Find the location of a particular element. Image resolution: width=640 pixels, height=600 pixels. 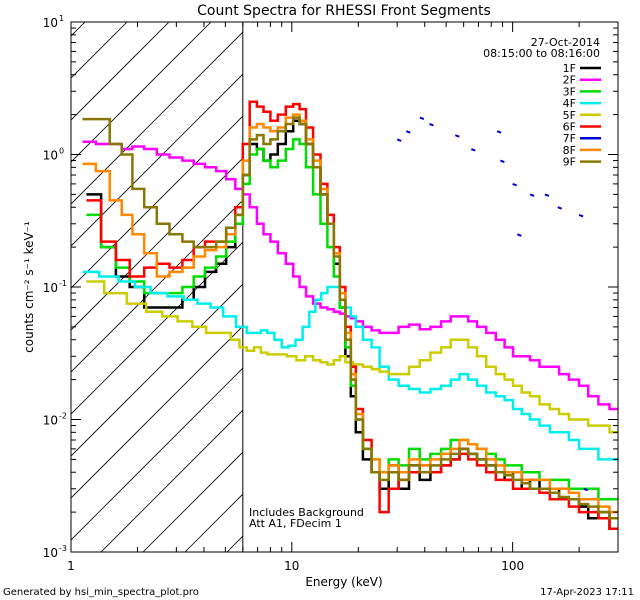

timestamp-label: 17-Apr-2023 17:11 is located at coordinates (587, 592).